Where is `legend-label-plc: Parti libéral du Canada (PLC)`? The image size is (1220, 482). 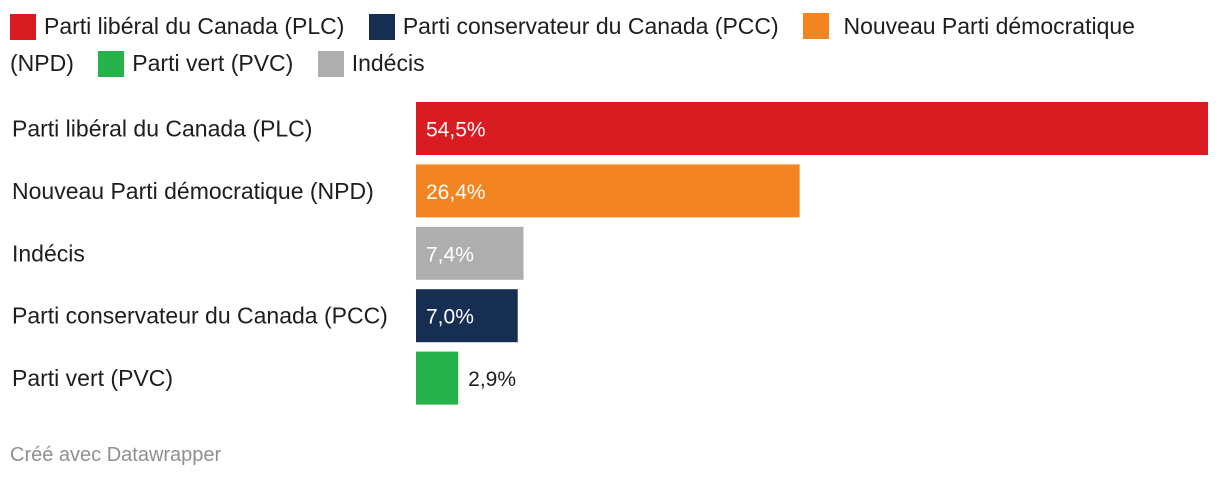 legend-label-plc: Parti libéral du Canada (PLC) is located at coordinates (194, 26).